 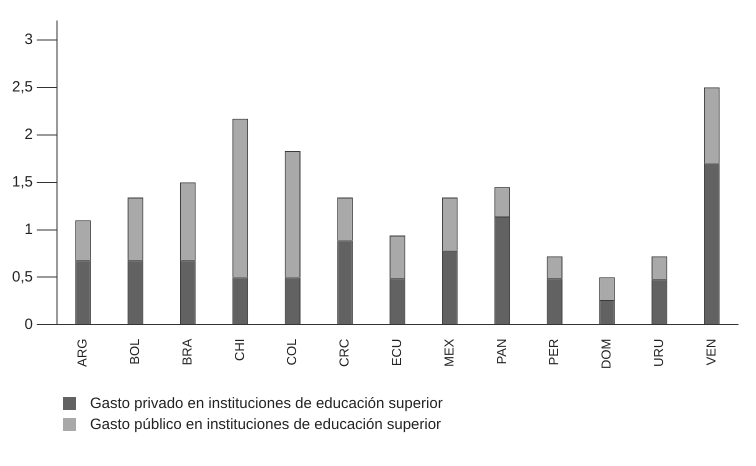 What do you see at coordinates (186, 352) in the screenshot?
I see `x-tick-label: BRA` at bounding box center [186, 352].